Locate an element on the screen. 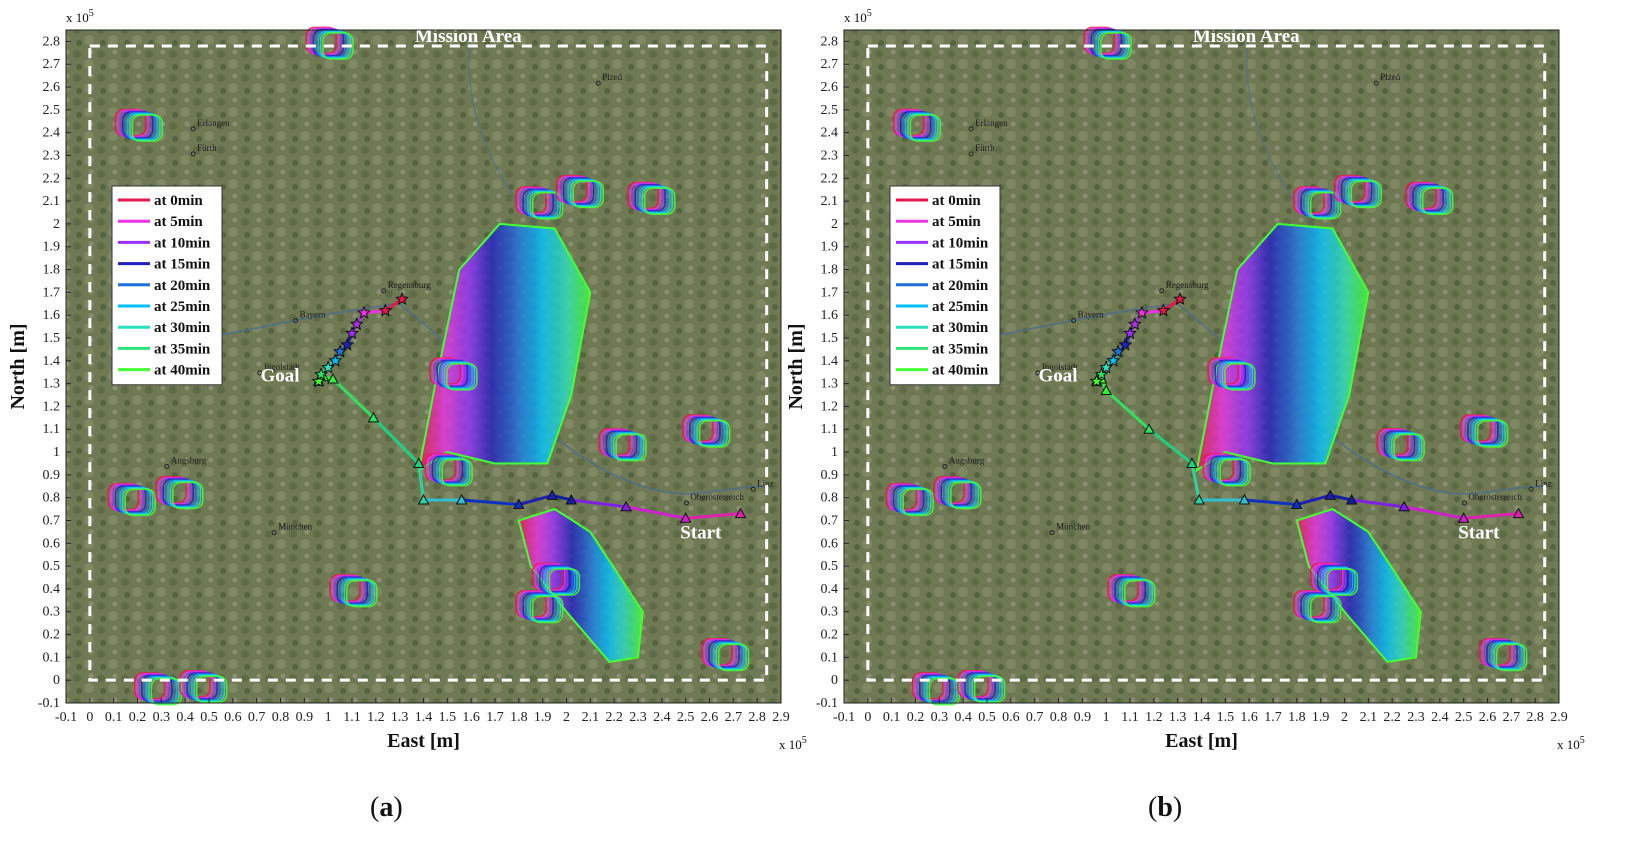  y-multiplier-base: x 10 is located at coordinates (77, 17).